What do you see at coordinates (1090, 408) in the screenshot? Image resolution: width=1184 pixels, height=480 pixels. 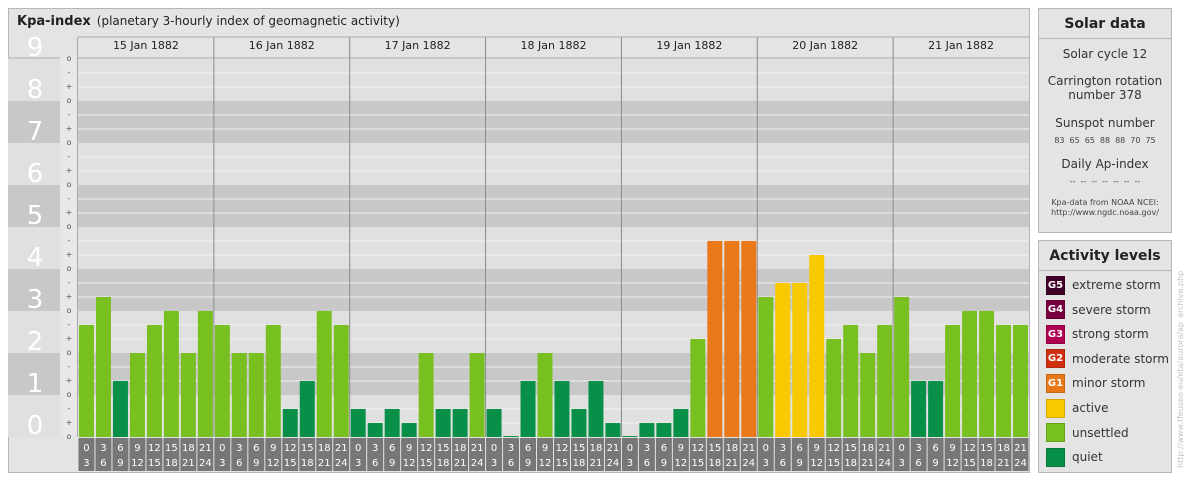 I see `level-label: active` at bounding box center [1090, 408].